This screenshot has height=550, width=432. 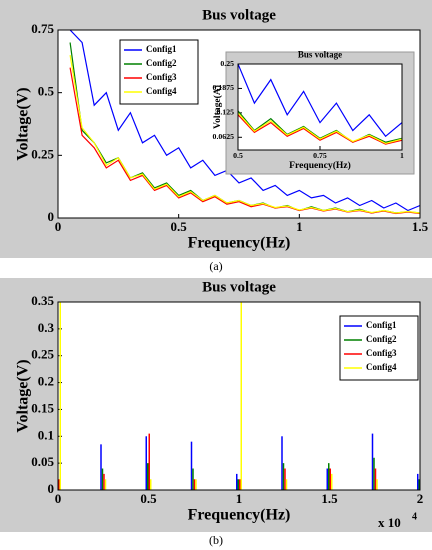 I want to click on y-tick-label: 0.2, so click(x=46, y=381).